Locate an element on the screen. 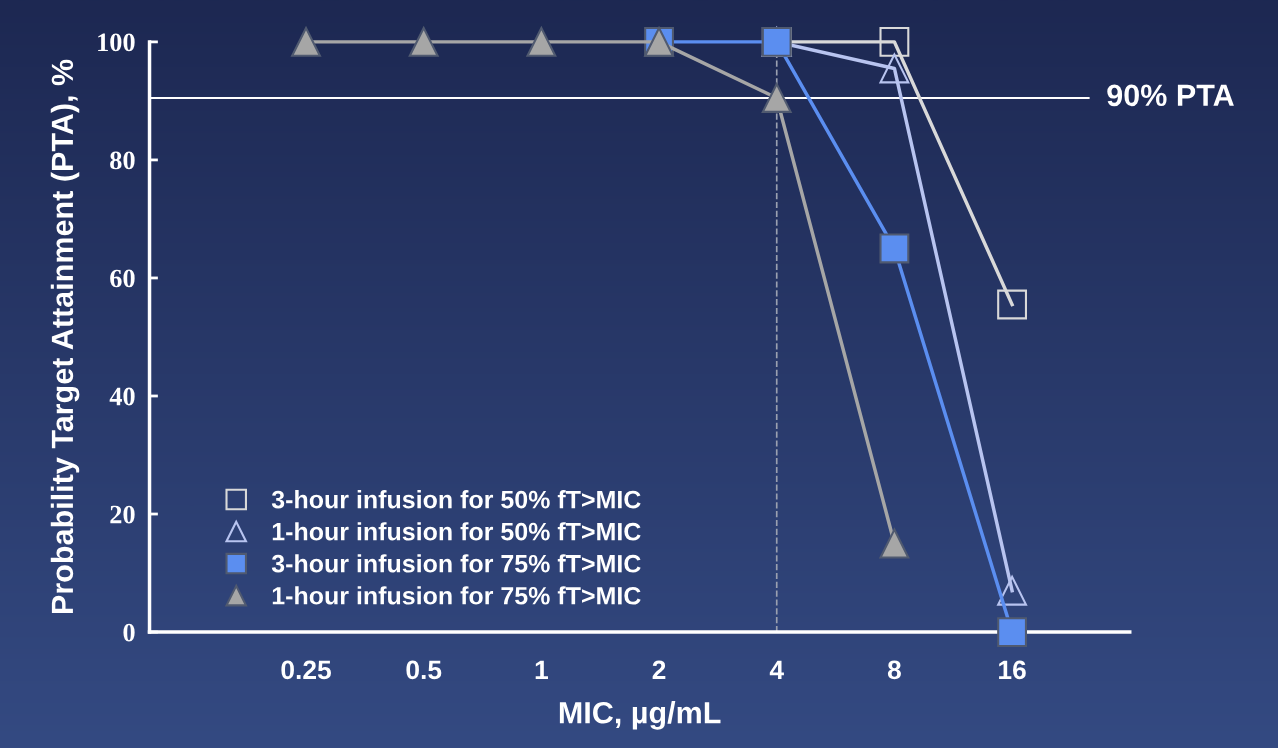 The image size is (1278, 748). x-tick-label: 0.25 is located at coordinates (306, 670).